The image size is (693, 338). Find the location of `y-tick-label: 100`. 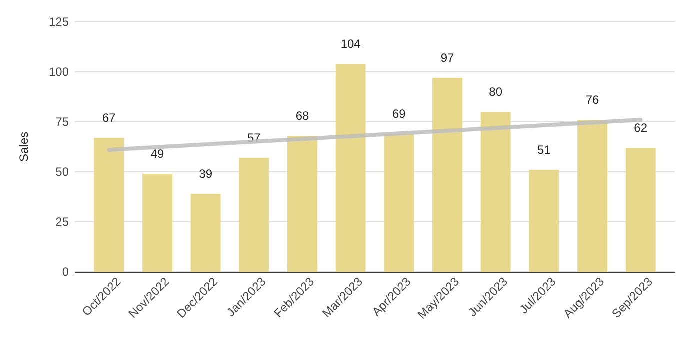

y-tick-label: 100 is located at coordinates (59, 71).